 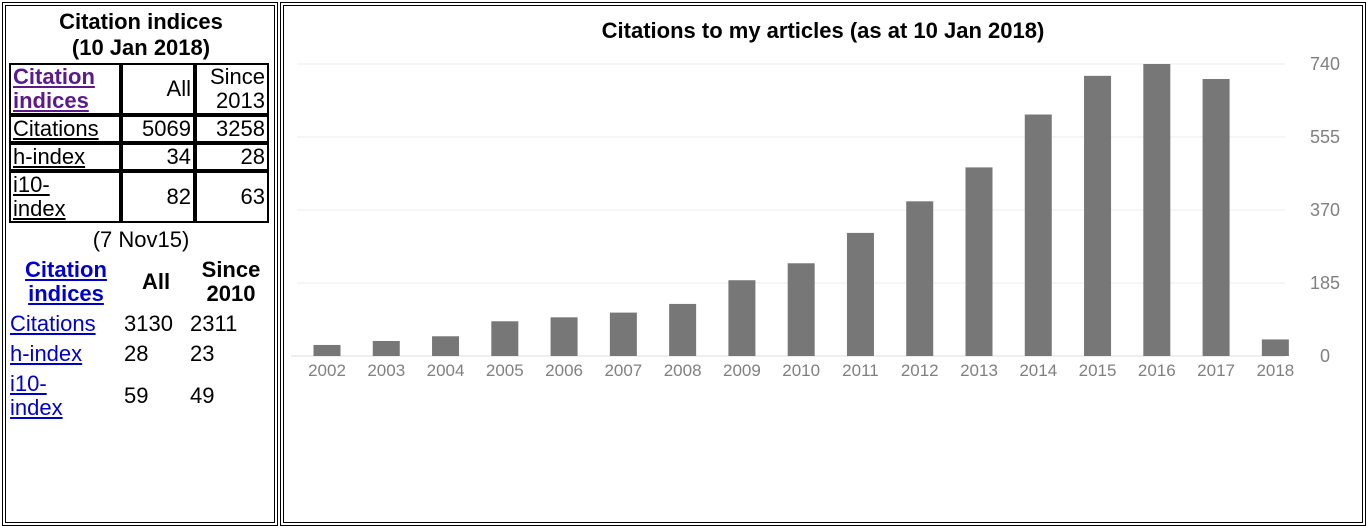 I want to click on row-all: 3130, so click(x=148, y=323).